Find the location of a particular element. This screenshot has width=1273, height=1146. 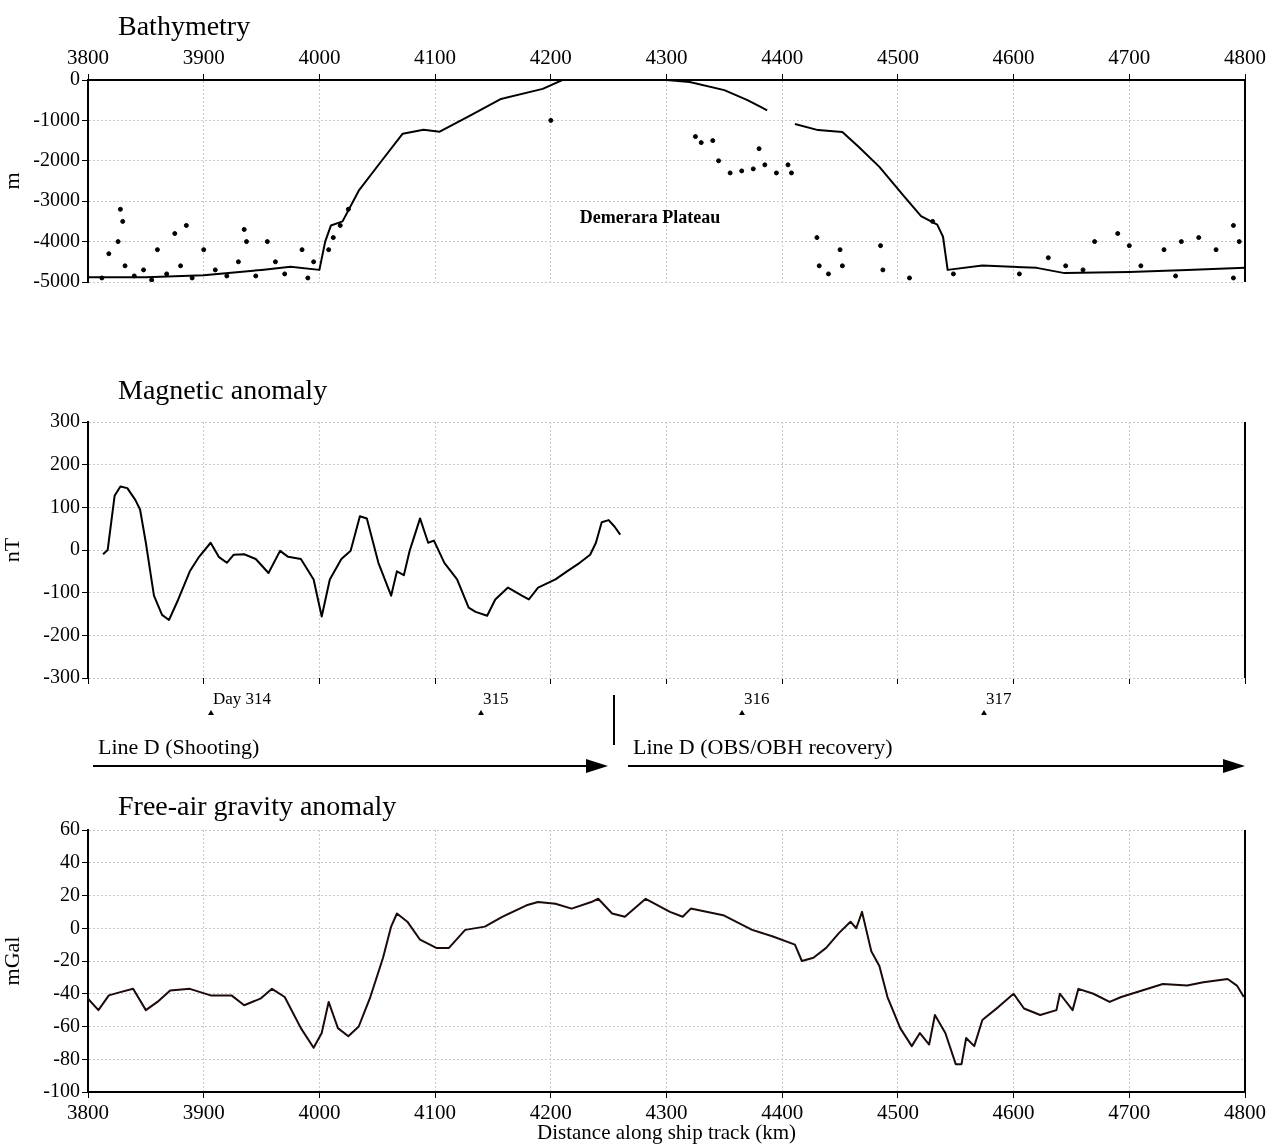

y-tick-label: -4000 is located at coordinates (56, 239).